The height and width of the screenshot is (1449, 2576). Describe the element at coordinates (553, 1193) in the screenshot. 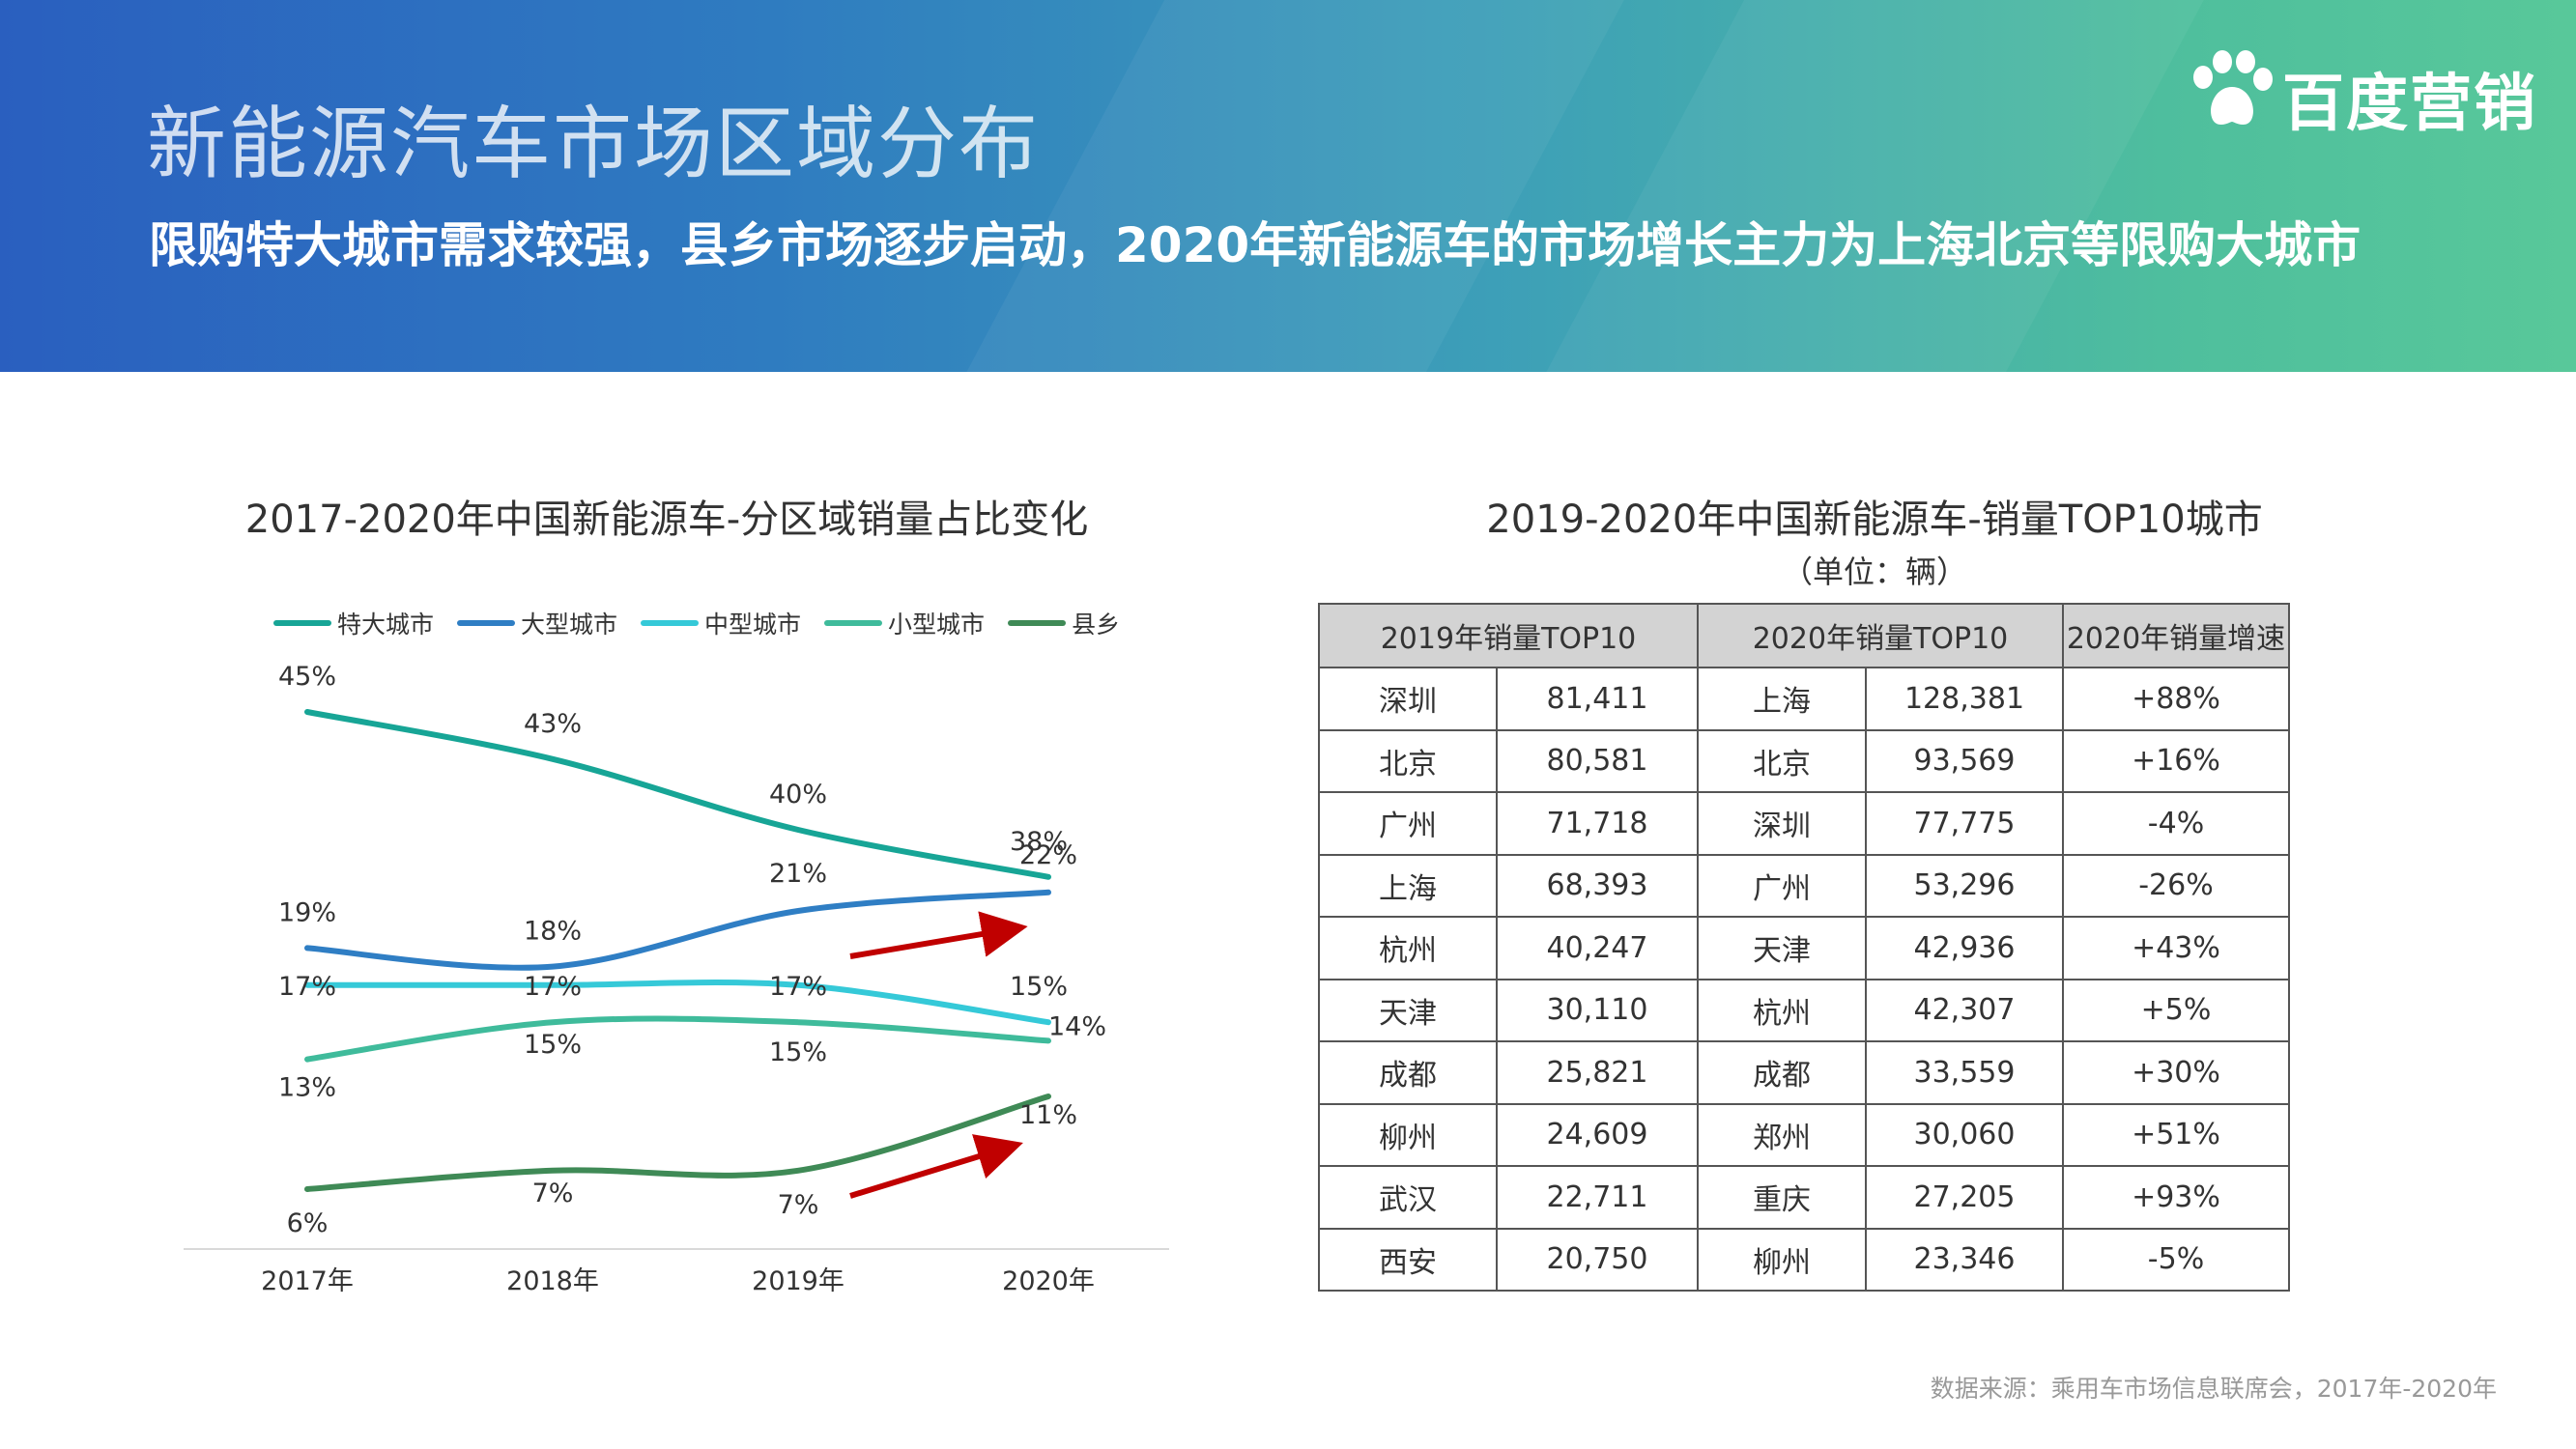

I see `data-label: 7%` at that location.